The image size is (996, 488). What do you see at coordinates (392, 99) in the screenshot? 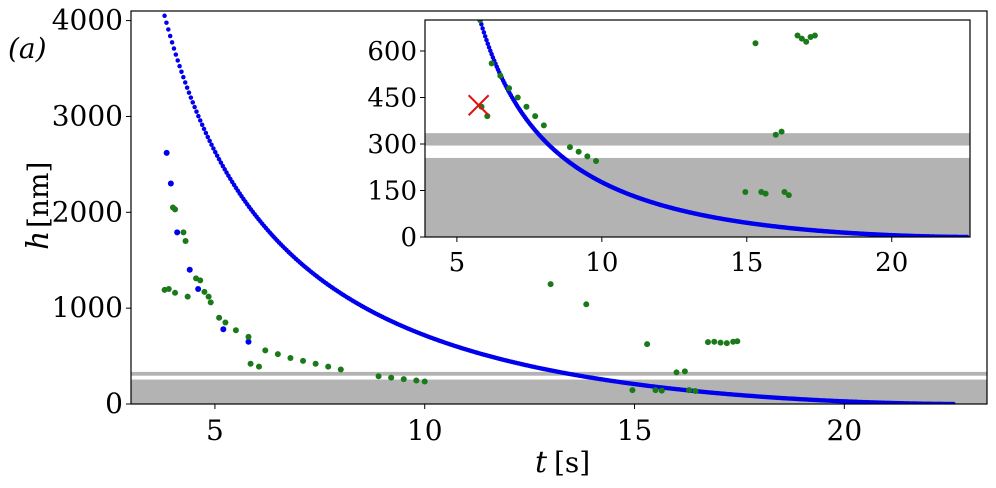
I see `inset-y-tick-label: 450` at bounding box center [392, 99].